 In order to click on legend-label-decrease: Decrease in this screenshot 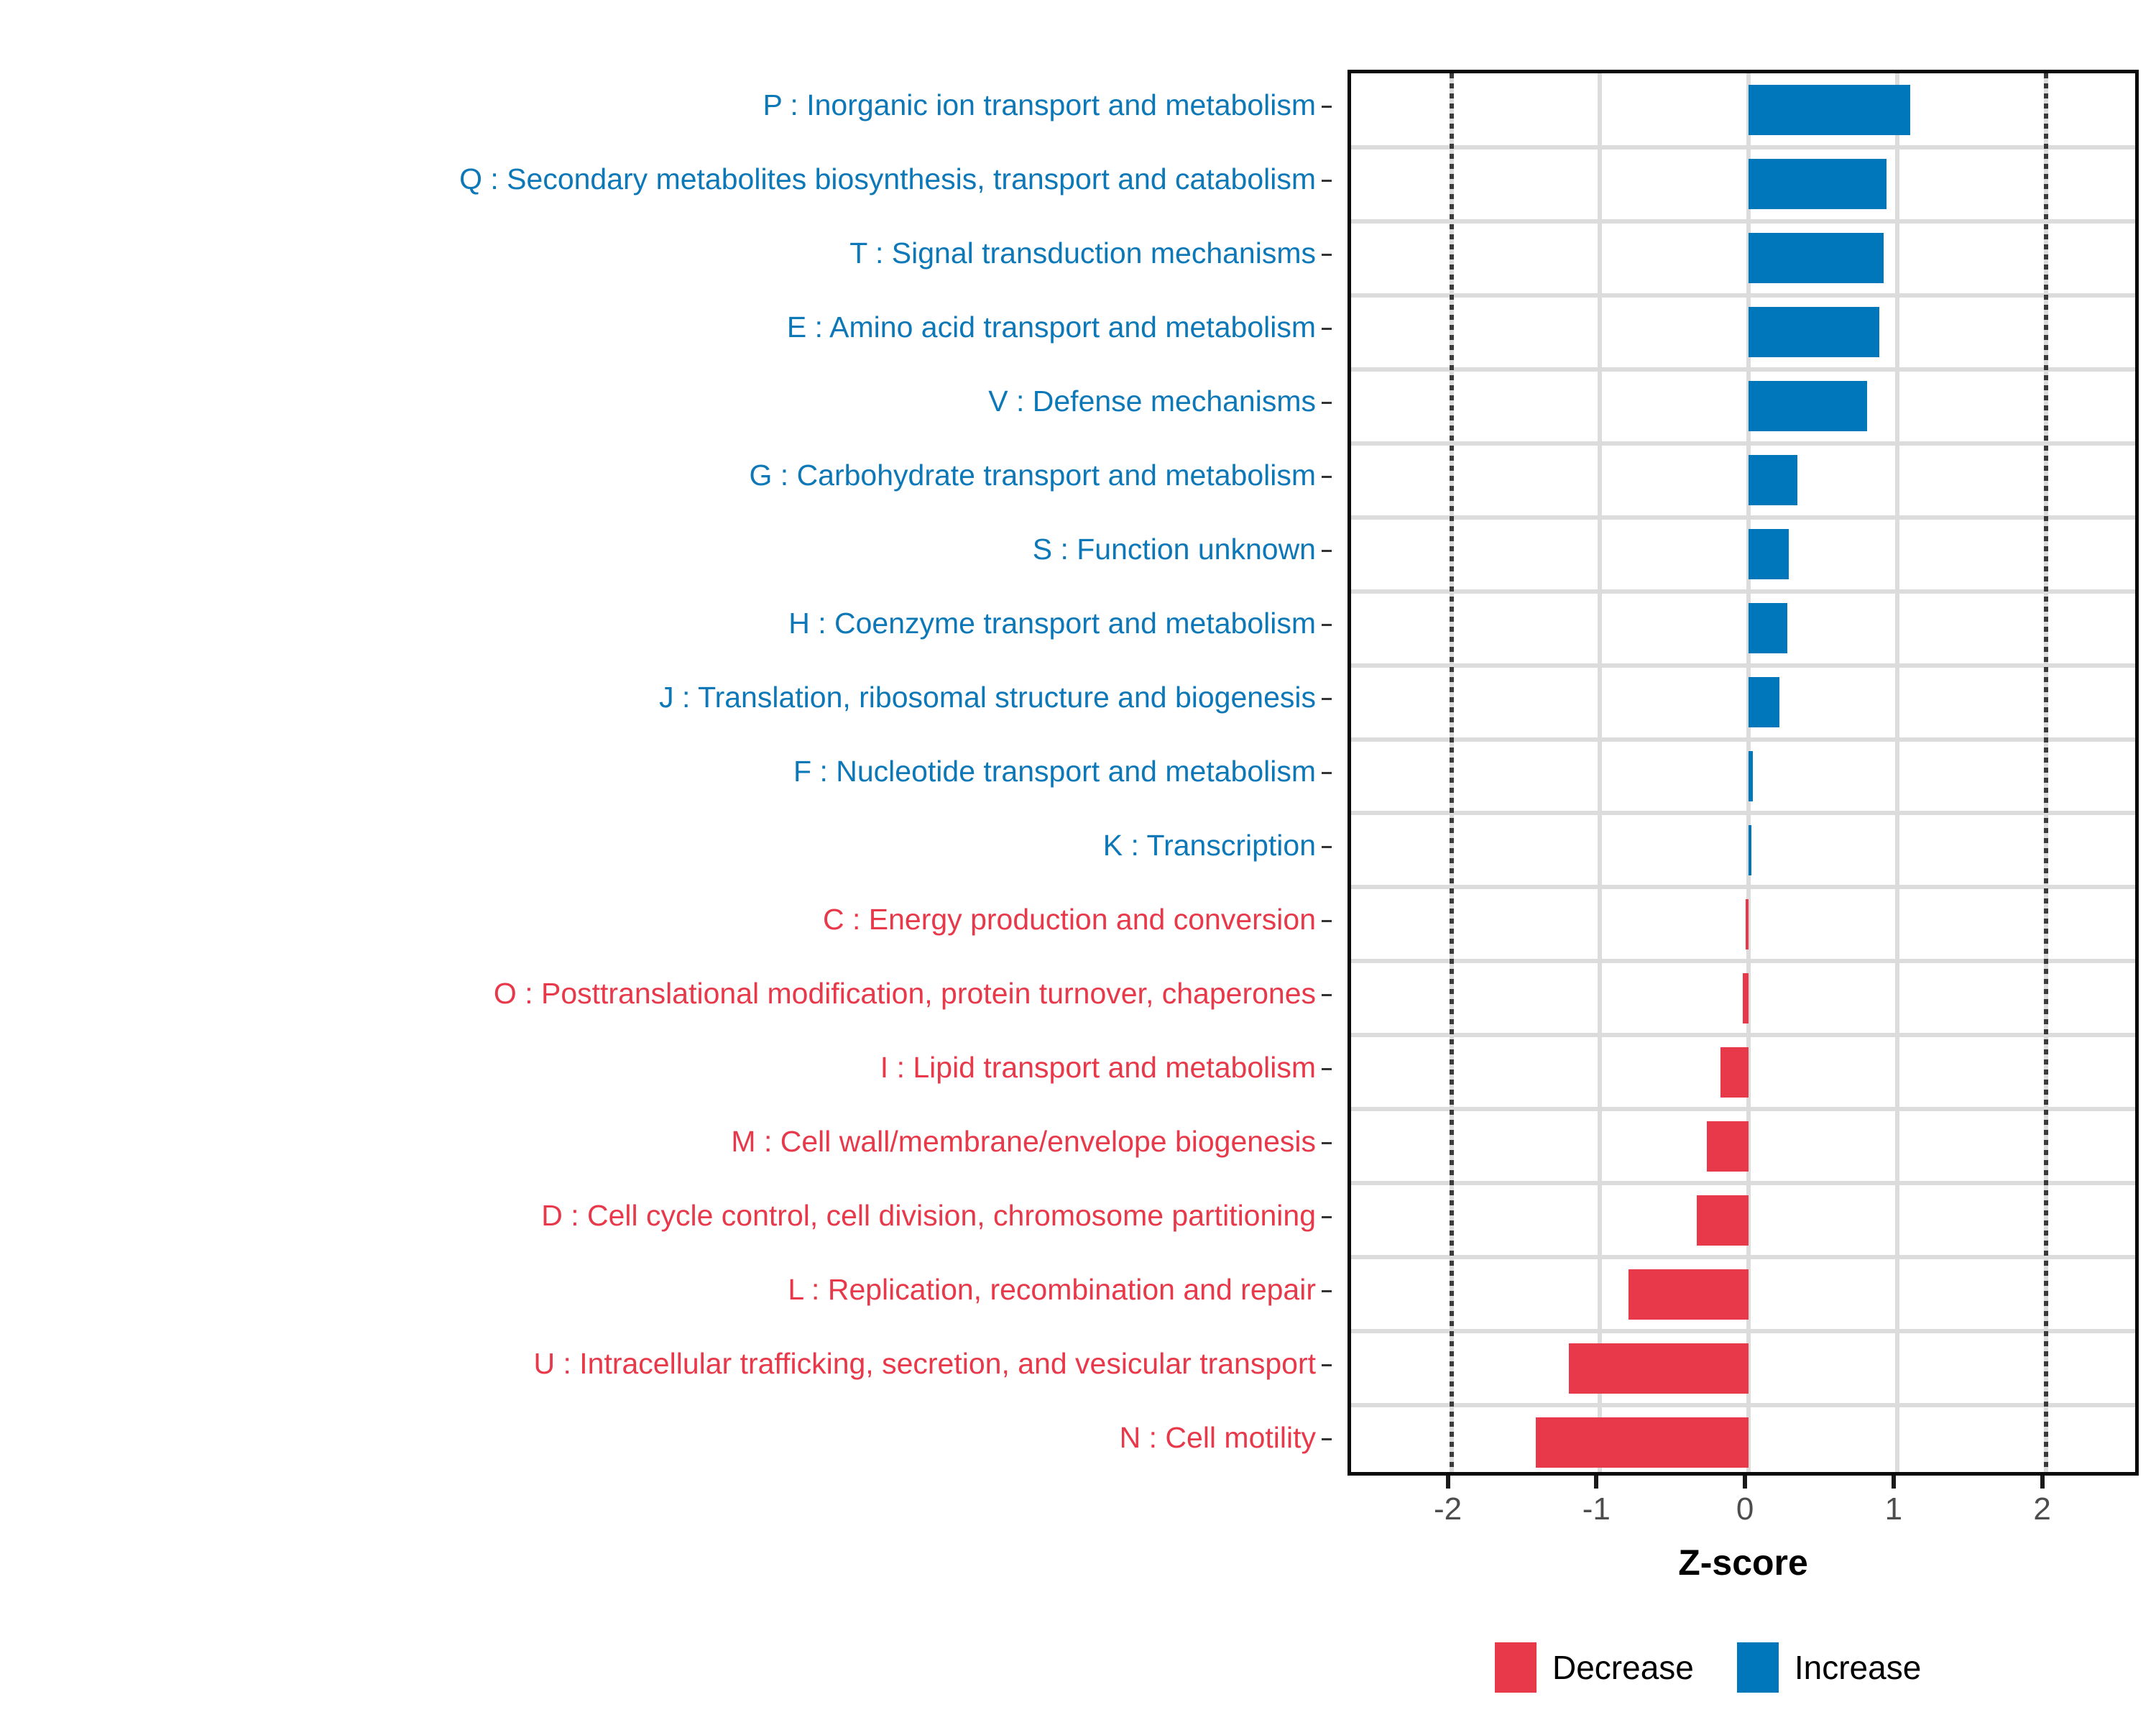, I will do `click(1623, 1667)`.